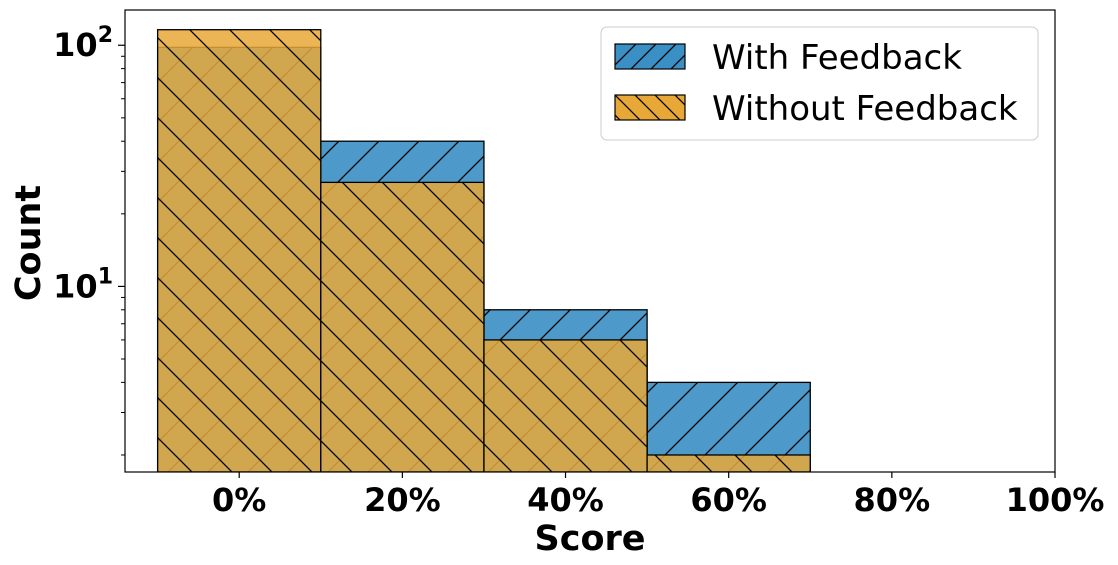  Describe the element at coordinates (29, 243) in the screenshot. I see `y-axis-title: Count` at that location.